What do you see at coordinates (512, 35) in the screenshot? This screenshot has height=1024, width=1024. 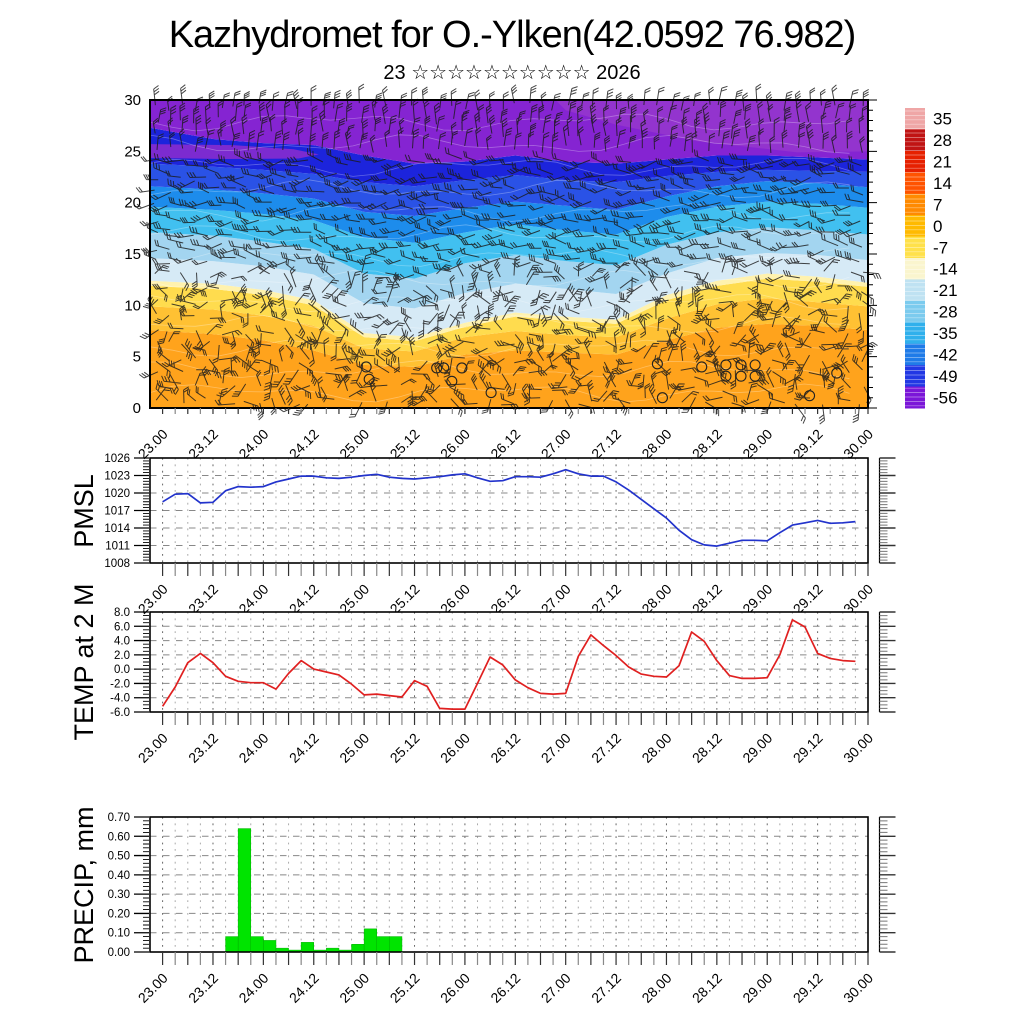 I see `page-title: Kazhydromet for O.-Ylken(42.0592 76.982)` at bounding box center [512, 35].